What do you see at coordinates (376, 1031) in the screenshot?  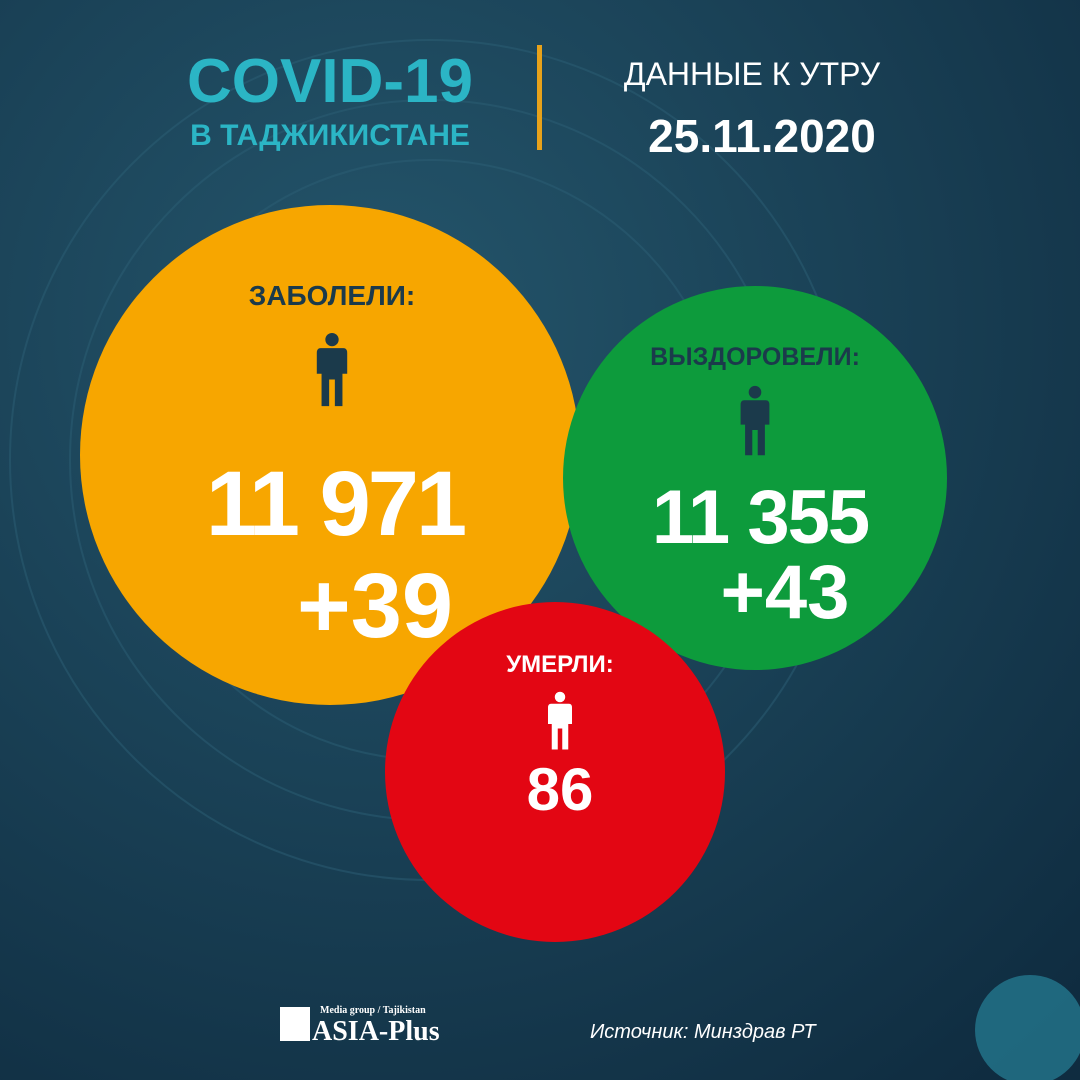 I see `brand: ASIA-Plus` at bounding box center [376, 1031].